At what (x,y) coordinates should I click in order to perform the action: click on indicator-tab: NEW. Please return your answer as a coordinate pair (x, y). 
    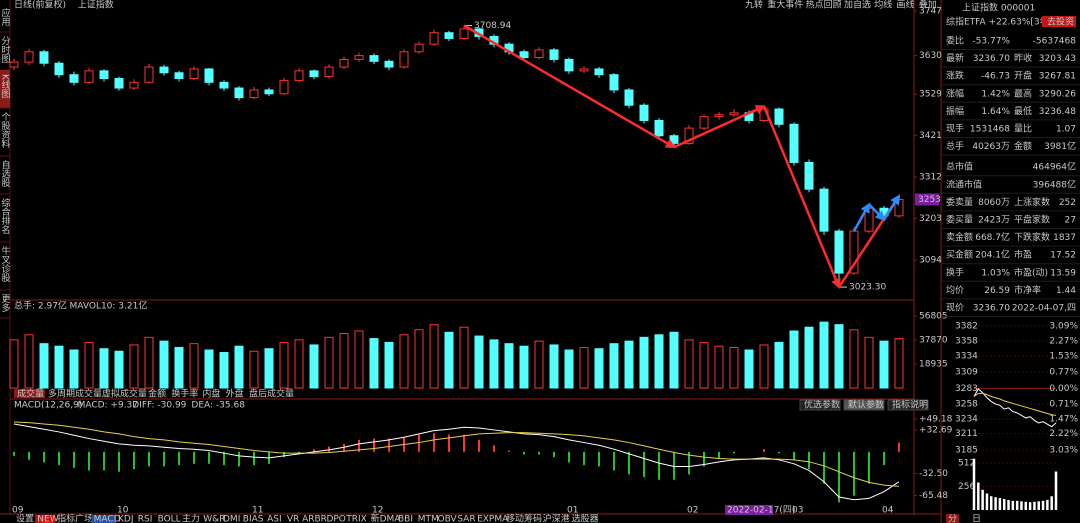
    Looking at the image, I should click on (47, 519).